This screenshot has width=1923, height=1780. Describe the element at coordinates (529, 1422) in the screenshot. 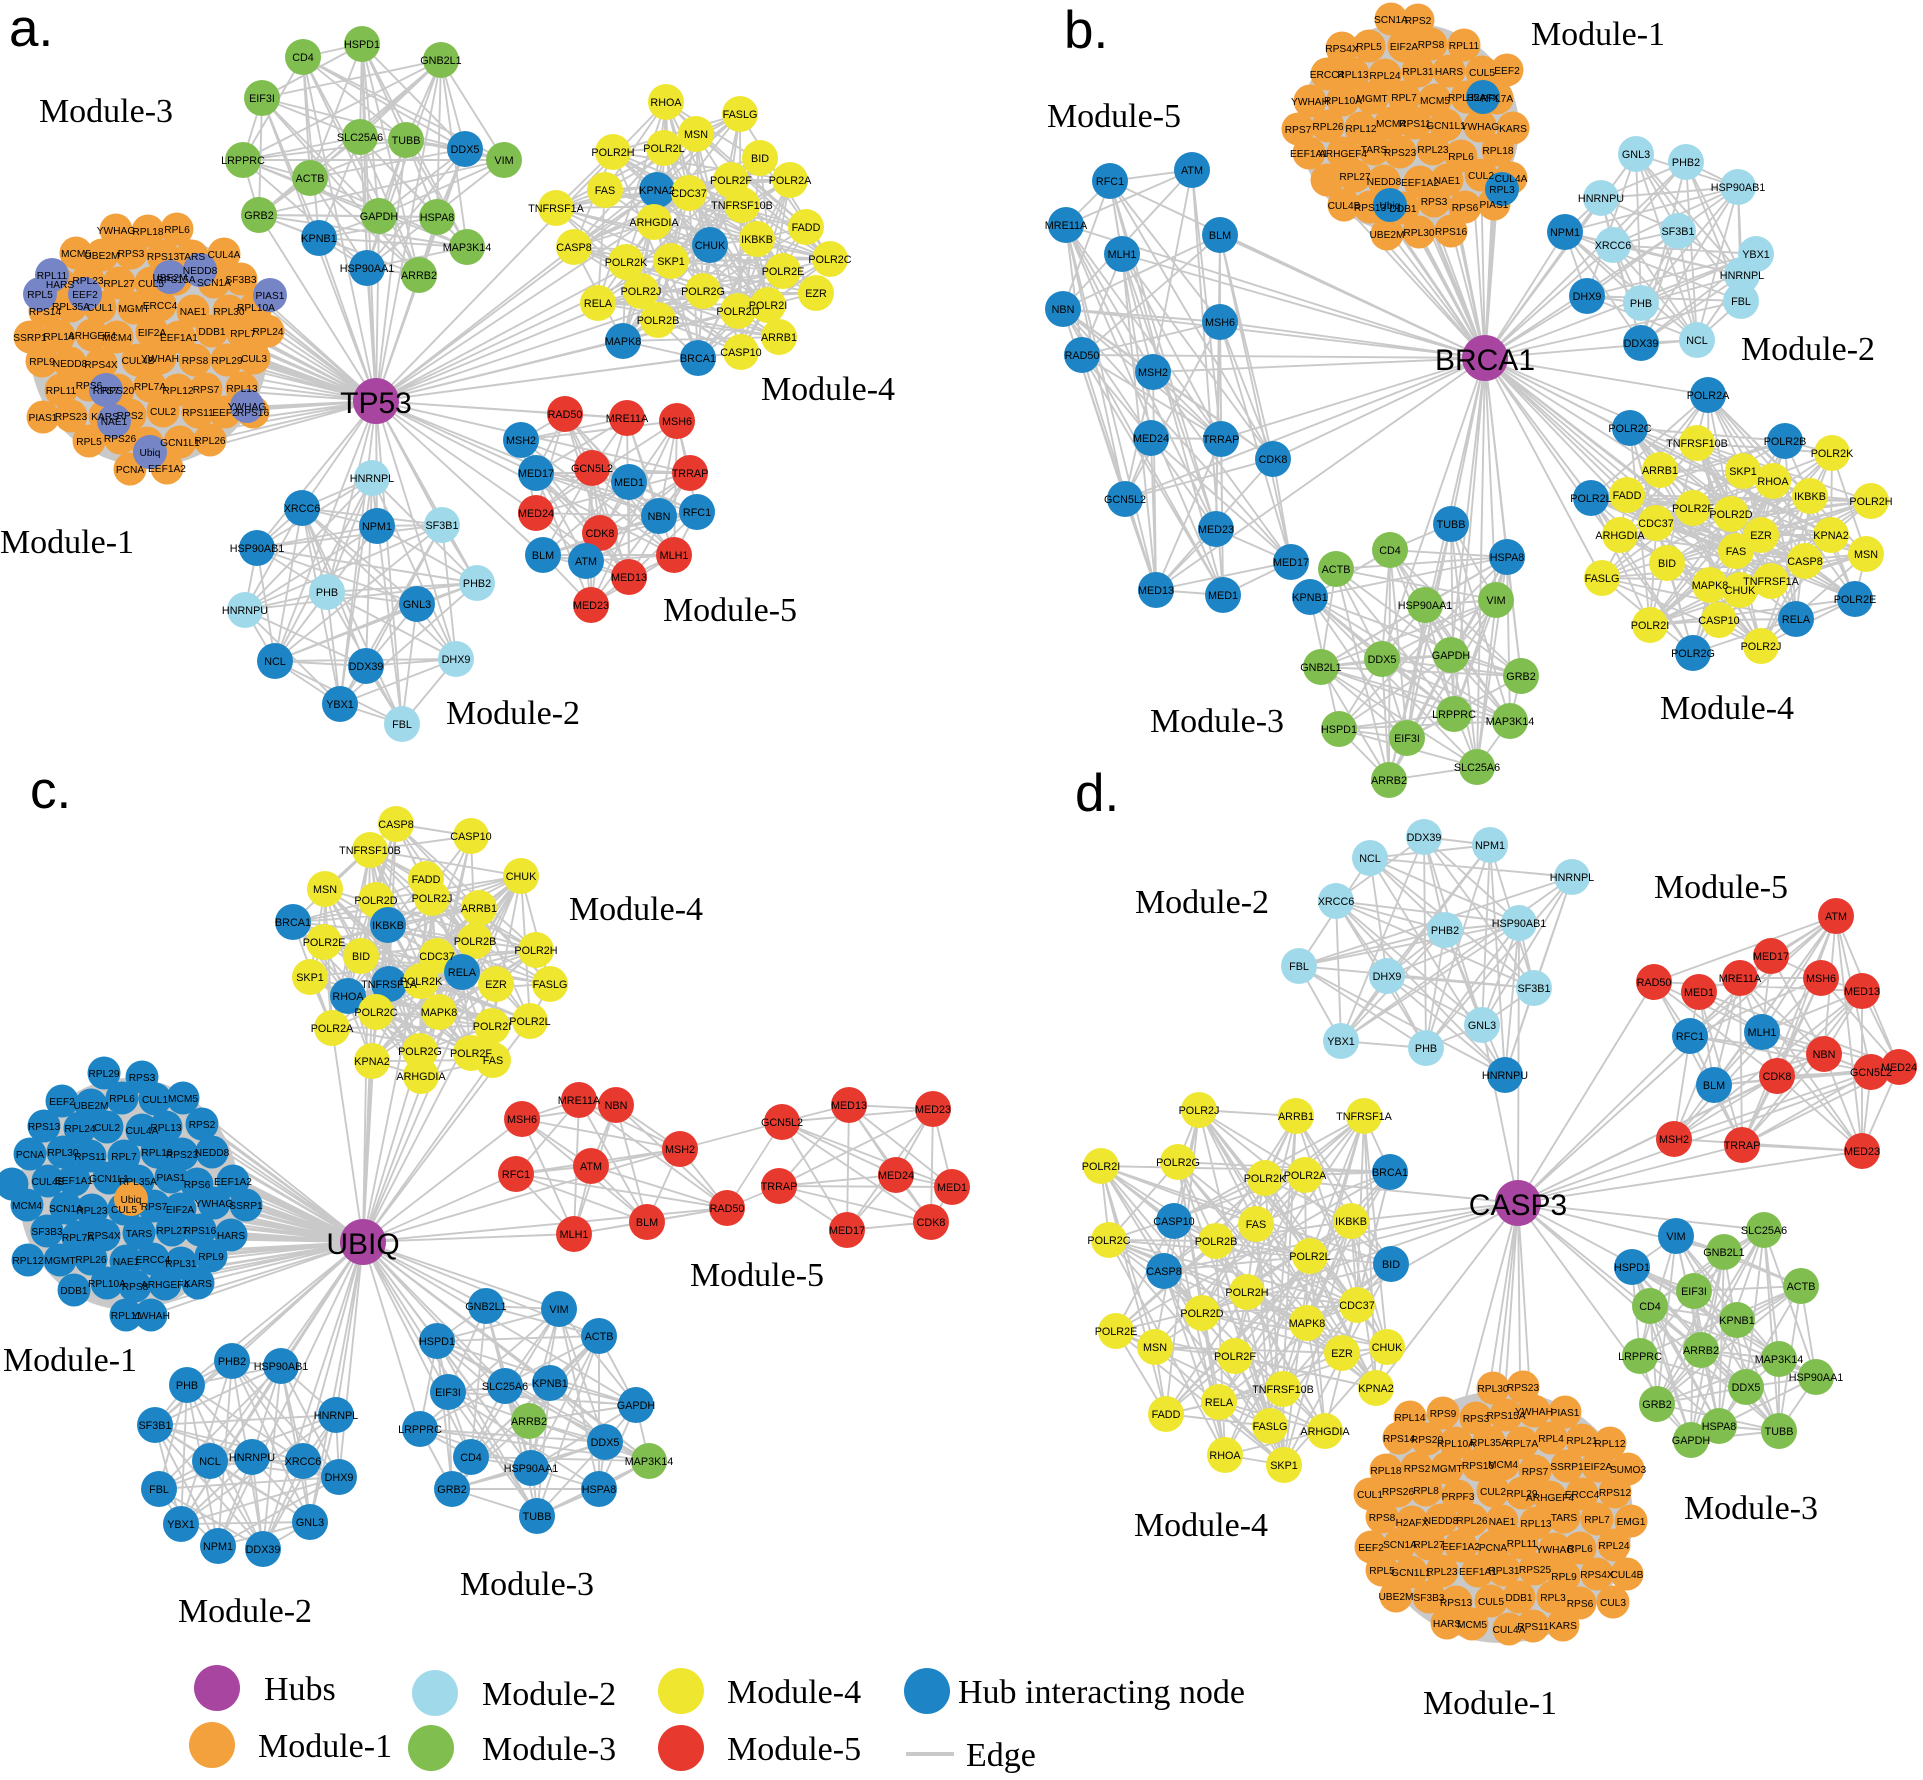

I see `svg-text: ARRB2` at that location.